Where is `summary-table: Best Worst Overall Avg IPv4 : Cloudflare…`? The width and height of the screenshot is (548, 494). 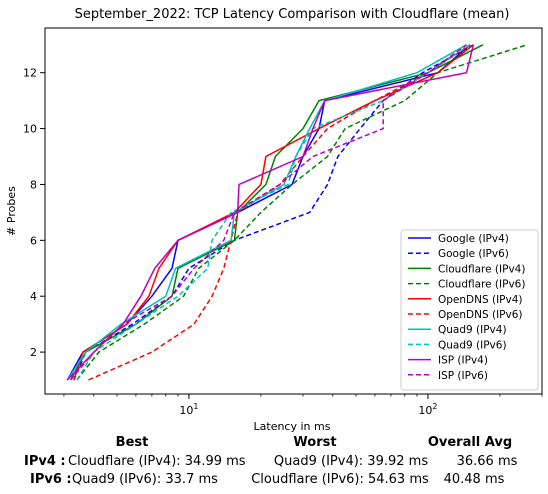 summary-table: Best Worst Overall Avg IPv4 : Cloudflare… is located at coordinates (274, 462).